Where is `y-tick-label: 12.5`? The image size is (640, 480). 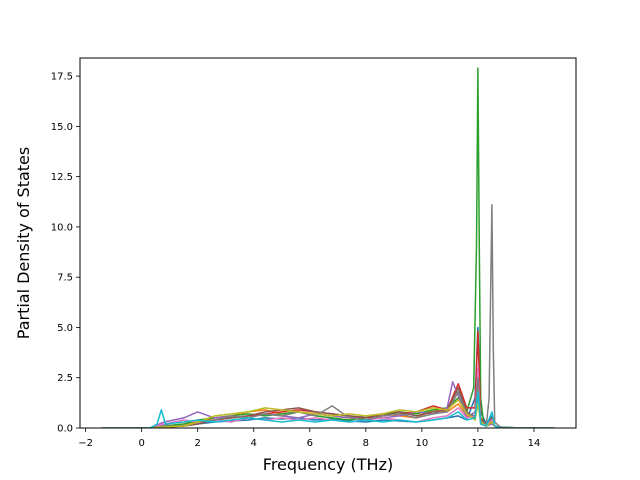
y-tick-label: 12.5 is located at coordinates (62, 177).